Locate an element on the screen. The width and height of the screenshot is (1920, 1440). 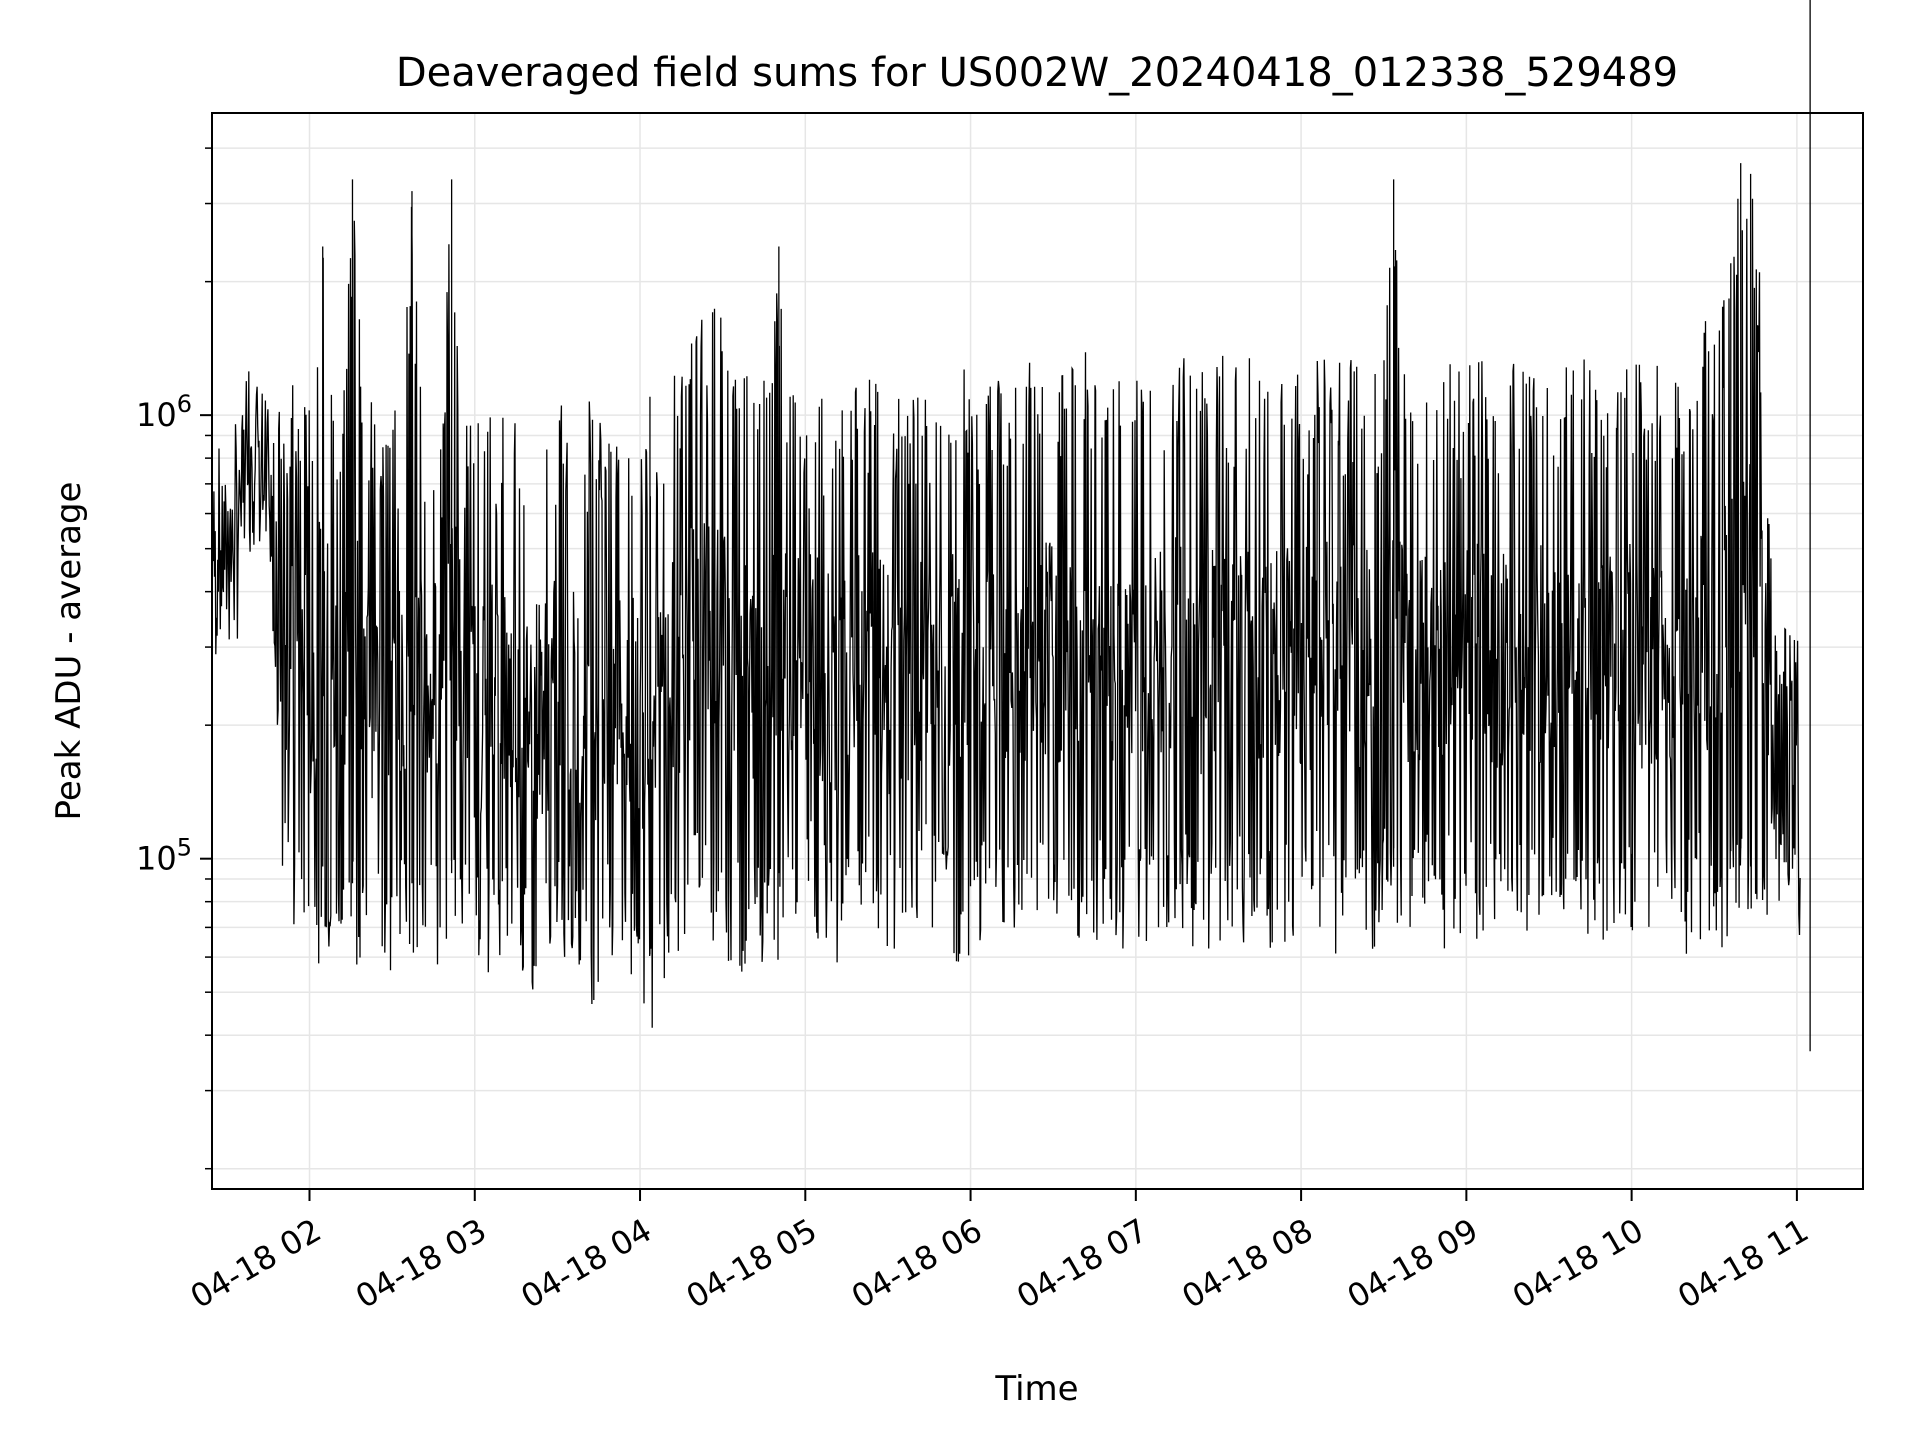
x-axis-title: Time is located at coordinates (1036, 1389).